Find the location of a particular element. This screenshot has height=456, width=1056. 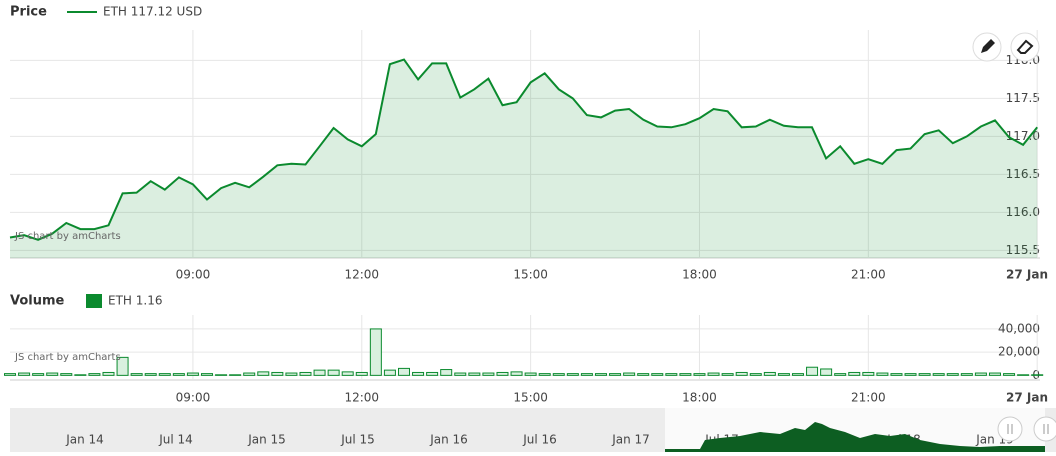

navigator-label: Jul 15 is located at coordinates (357, 440).